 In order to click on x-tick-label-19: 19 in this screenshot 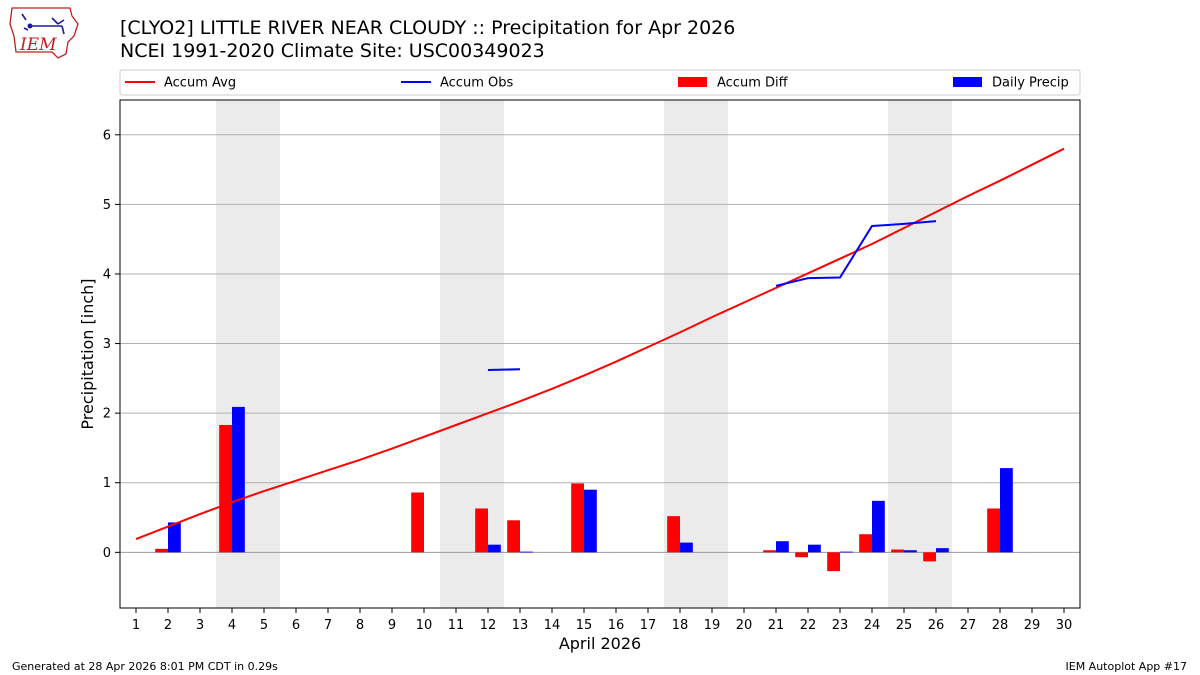, I will do `click(712, 625)`.